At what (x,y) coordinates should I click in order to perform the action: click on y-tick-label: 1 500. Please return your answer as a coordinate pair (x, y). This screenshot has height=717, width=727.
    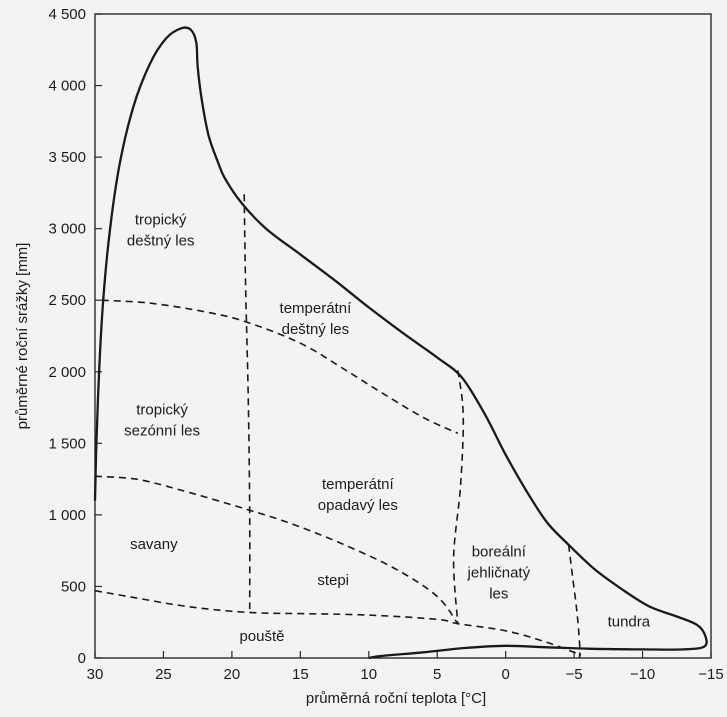
    Looking at the image, I should click on (67, 443).